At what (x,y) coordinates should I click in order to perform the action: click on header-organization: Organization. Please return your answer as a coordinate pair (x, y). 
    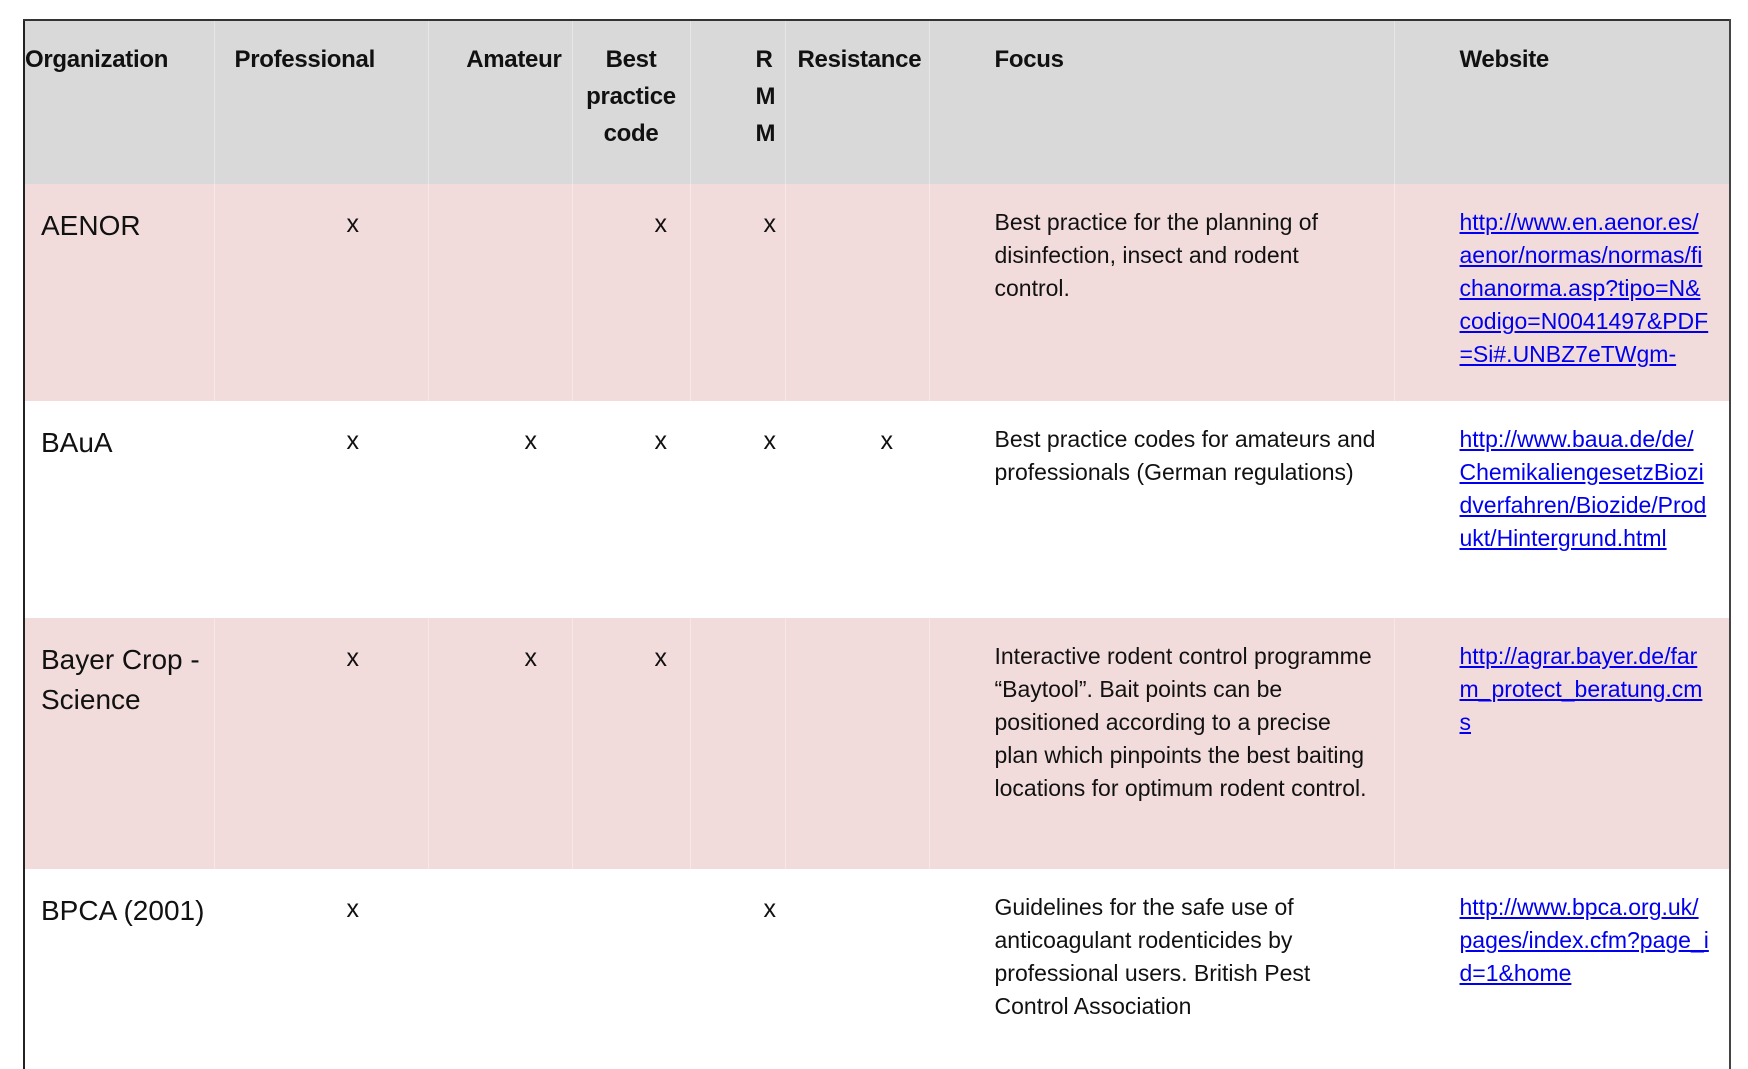
    Looking at the image, I should click on (119, 102).